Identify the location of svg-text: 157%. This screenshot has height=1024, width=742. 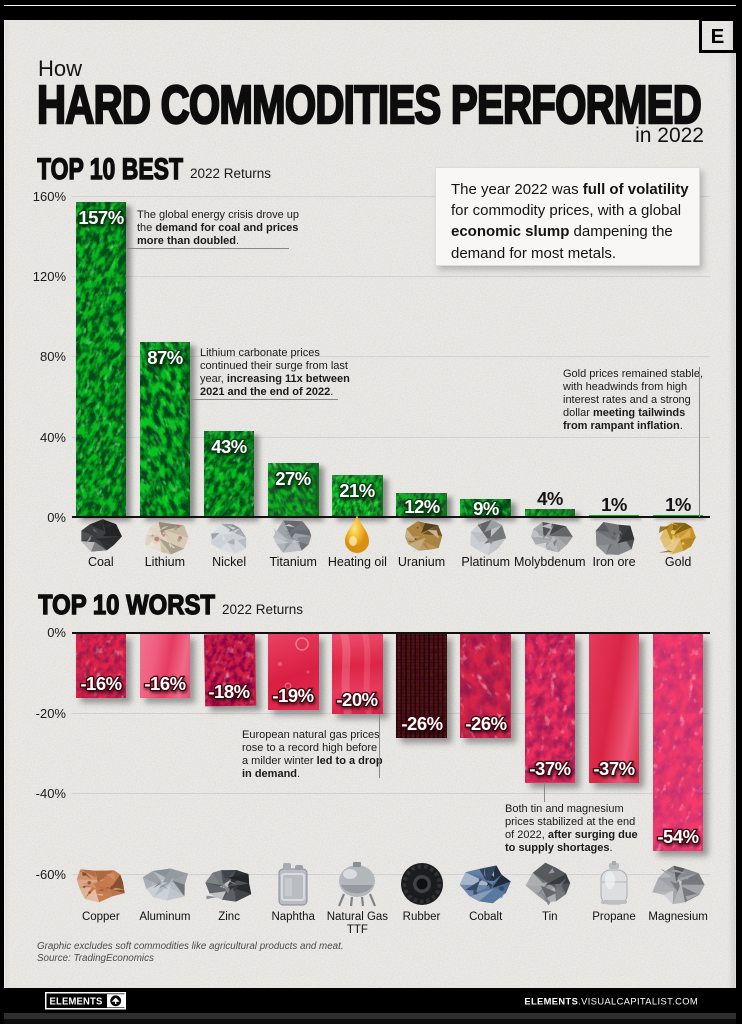
(100, 217).